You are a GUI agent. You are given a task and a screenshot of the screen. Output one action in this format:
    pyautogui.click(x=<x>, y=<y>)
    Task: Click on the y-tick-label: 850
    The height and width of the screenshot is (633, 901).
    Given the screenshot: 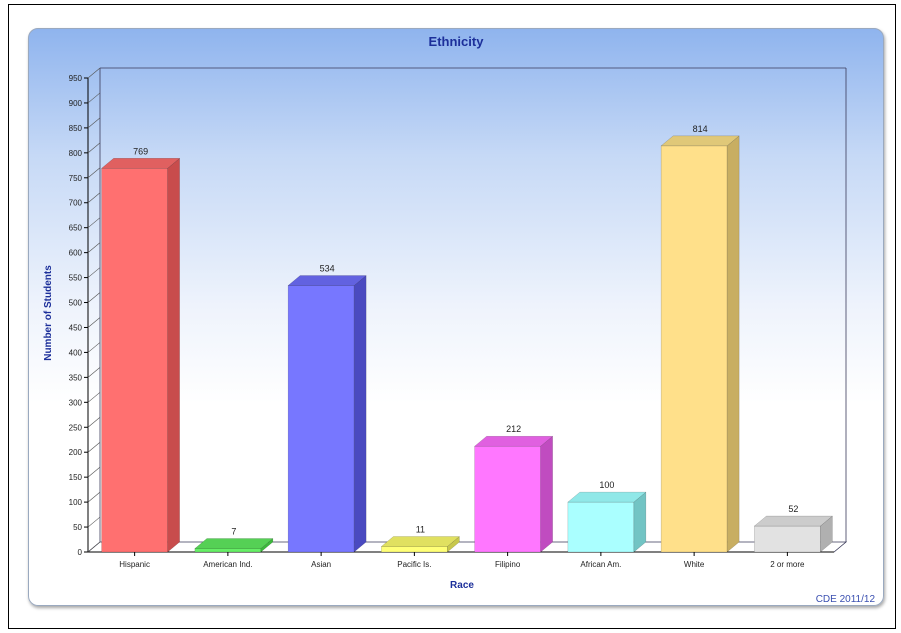 What is the action you would take?
    pyautogui.click(x=76, y=128)
    